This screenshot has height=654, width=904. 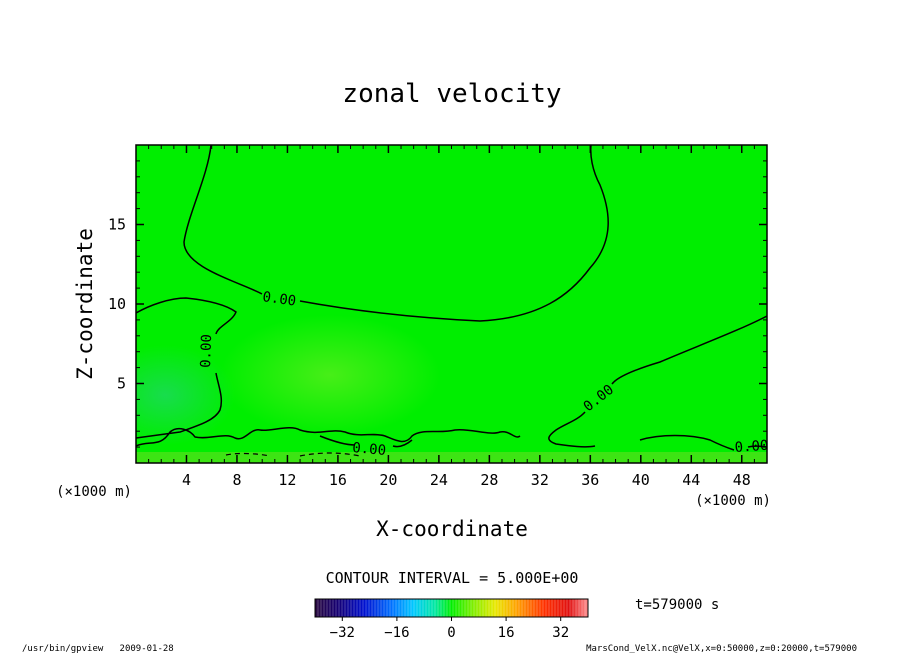 What do you see at coordinates (98, 649) in the screenshot?
I see `footer-left: /usr/bin/gpview 2009-01-28` at bounding box center [98, 649].